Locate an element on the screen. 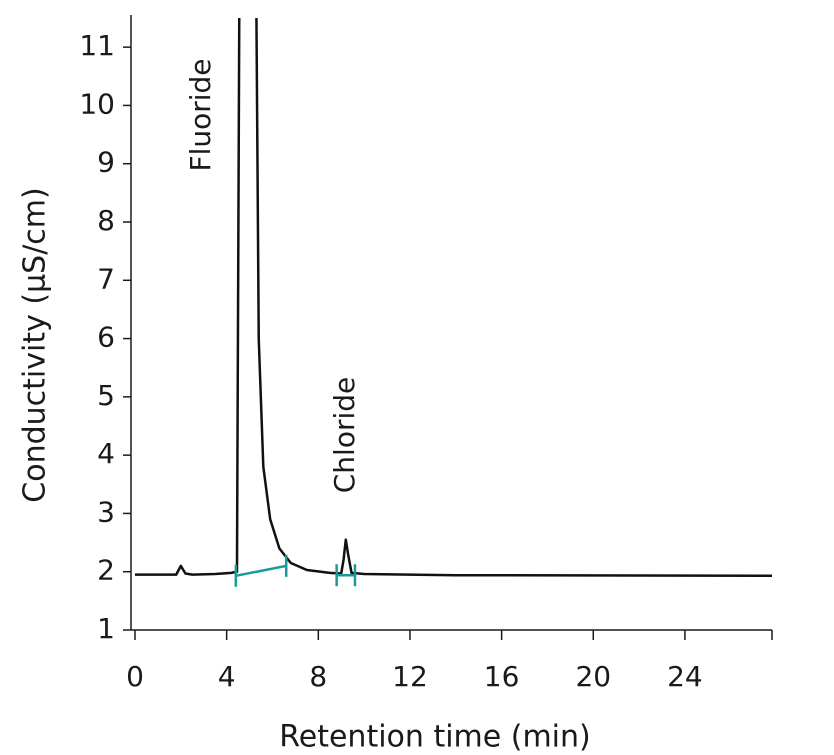 Image resolution: width=834 pixels, height=755 pixels. x-tick-label: 8 is located at coordinates (318, 676).